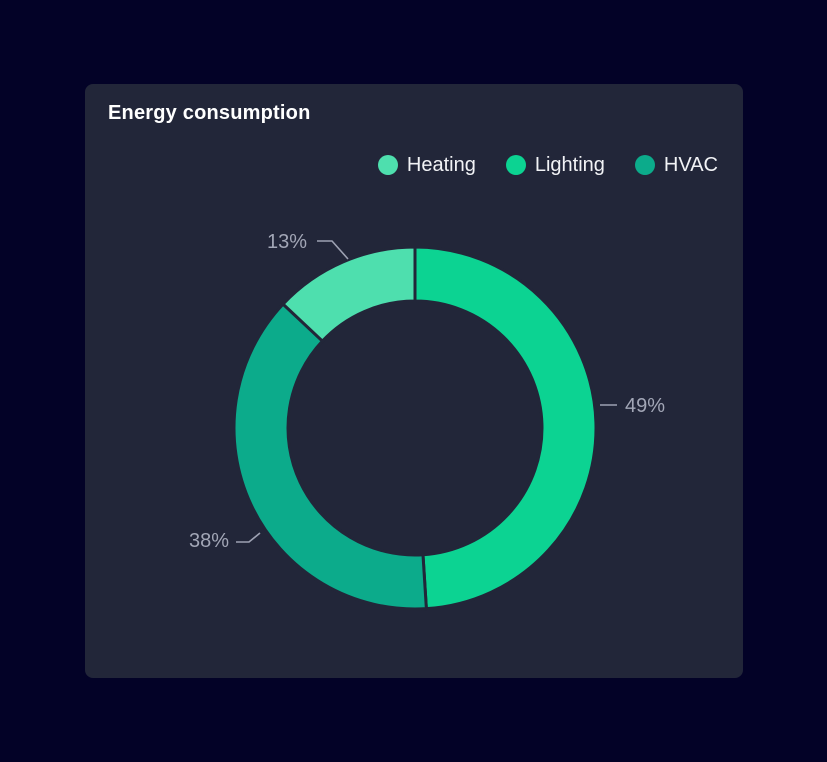 The image size is (827, 762). I want to click on legend-item-heating: Heating, so click(426, 165).